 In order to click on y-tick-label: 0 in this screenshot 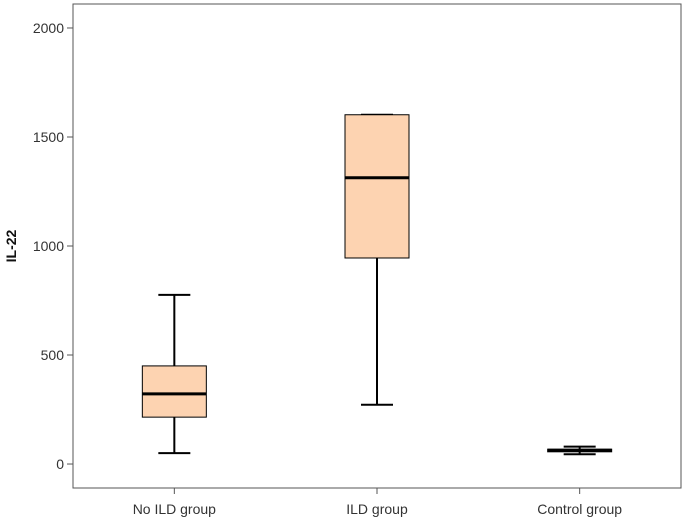, I will do `click(60, 464)`.